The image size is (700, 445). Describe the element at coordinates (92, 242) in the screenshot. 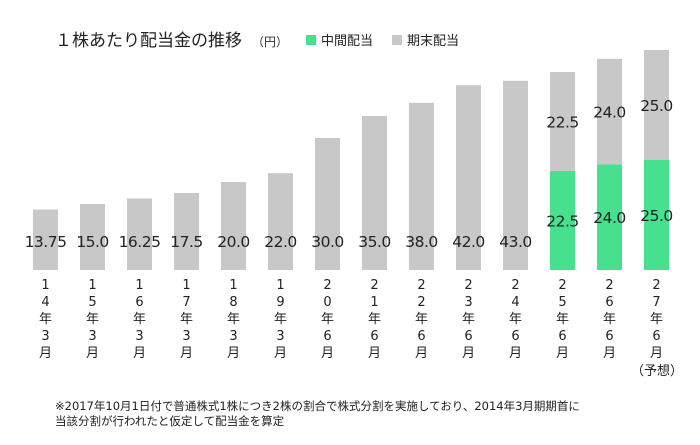

I see `data-label-yearend-1: 15.0` at that location.